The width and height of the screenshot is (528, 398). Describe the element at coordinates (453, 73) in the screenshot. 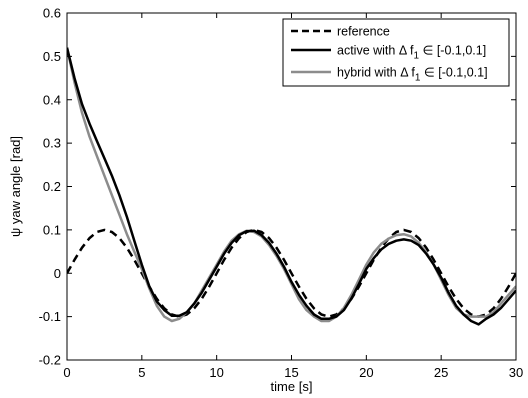

I see `legend-hybrid-suffix: ∈ [-0.1,0.1]` at that location.